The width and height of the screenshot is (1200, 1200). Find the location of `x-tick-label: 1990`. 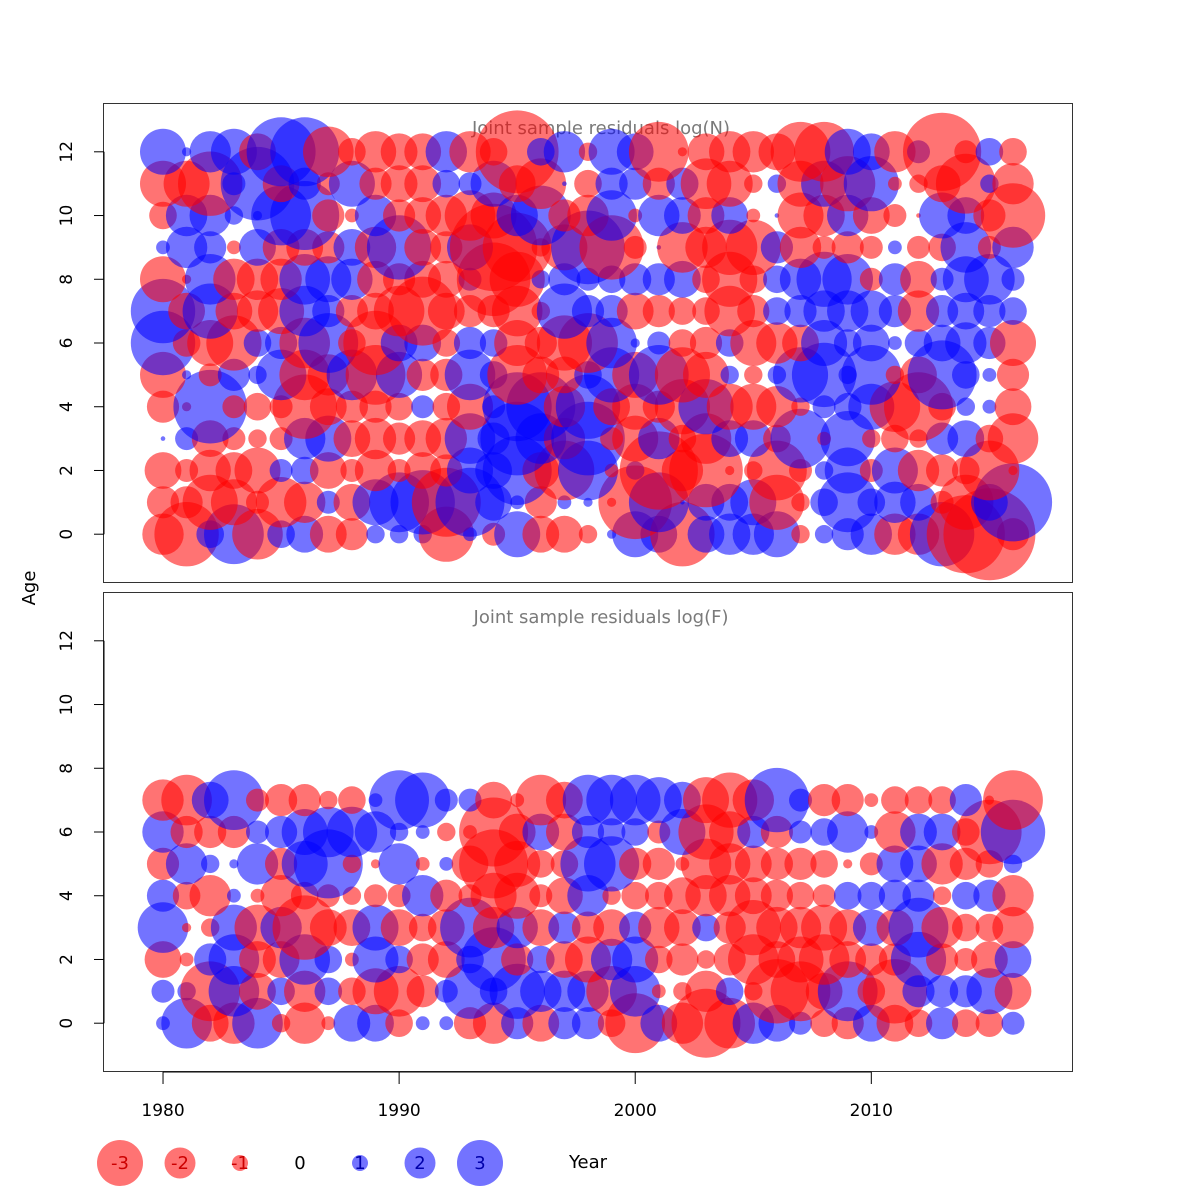

x-tick-label: 1990 is located at coordinates (398, 1111).